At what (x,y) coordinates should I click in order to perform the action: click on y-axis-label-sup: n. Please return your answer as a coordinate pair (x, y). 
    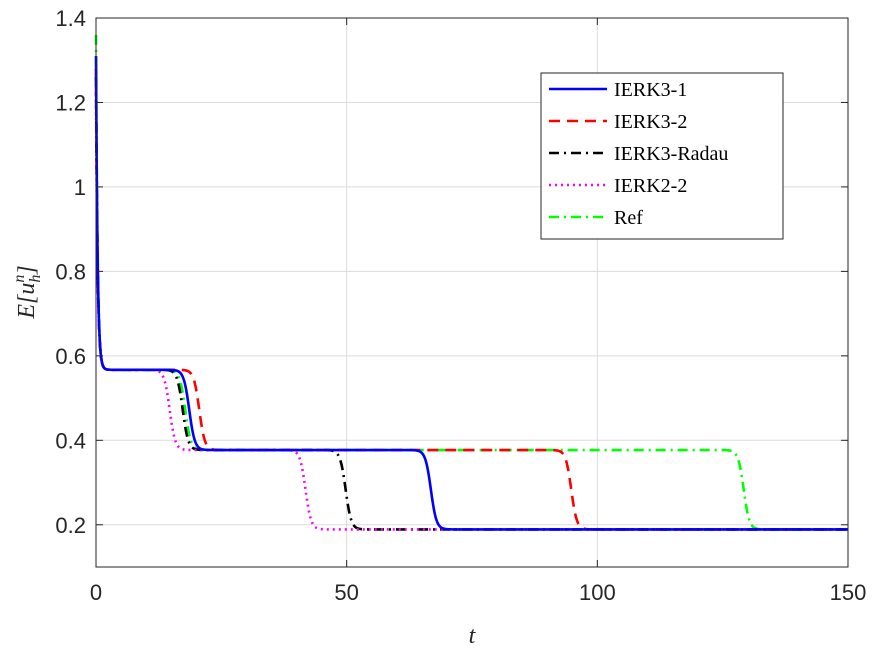
    Looking at the image, I should click on (19, 279).